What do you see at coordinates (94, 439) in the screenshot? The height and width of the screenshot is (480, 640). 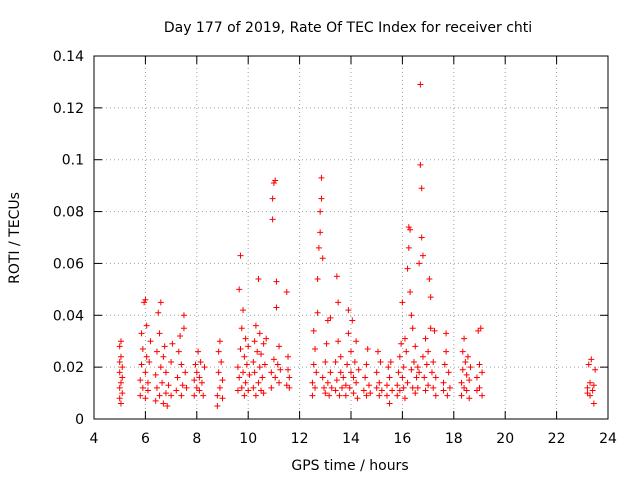 I see `x-tick-label: 4` at bounding box center [94, 439].